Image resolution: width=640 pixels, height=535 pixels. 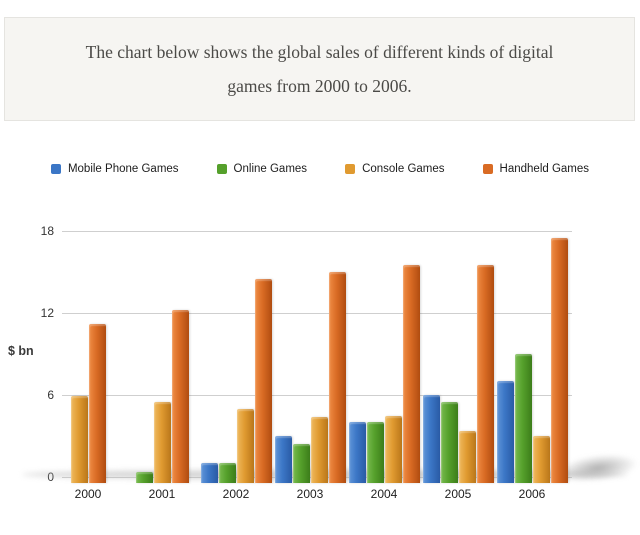 What do you see at coordinates (505, 432) in the screenshot?
I see `bar-mobile-phone-games-2006` at bounding box center [505, 432].